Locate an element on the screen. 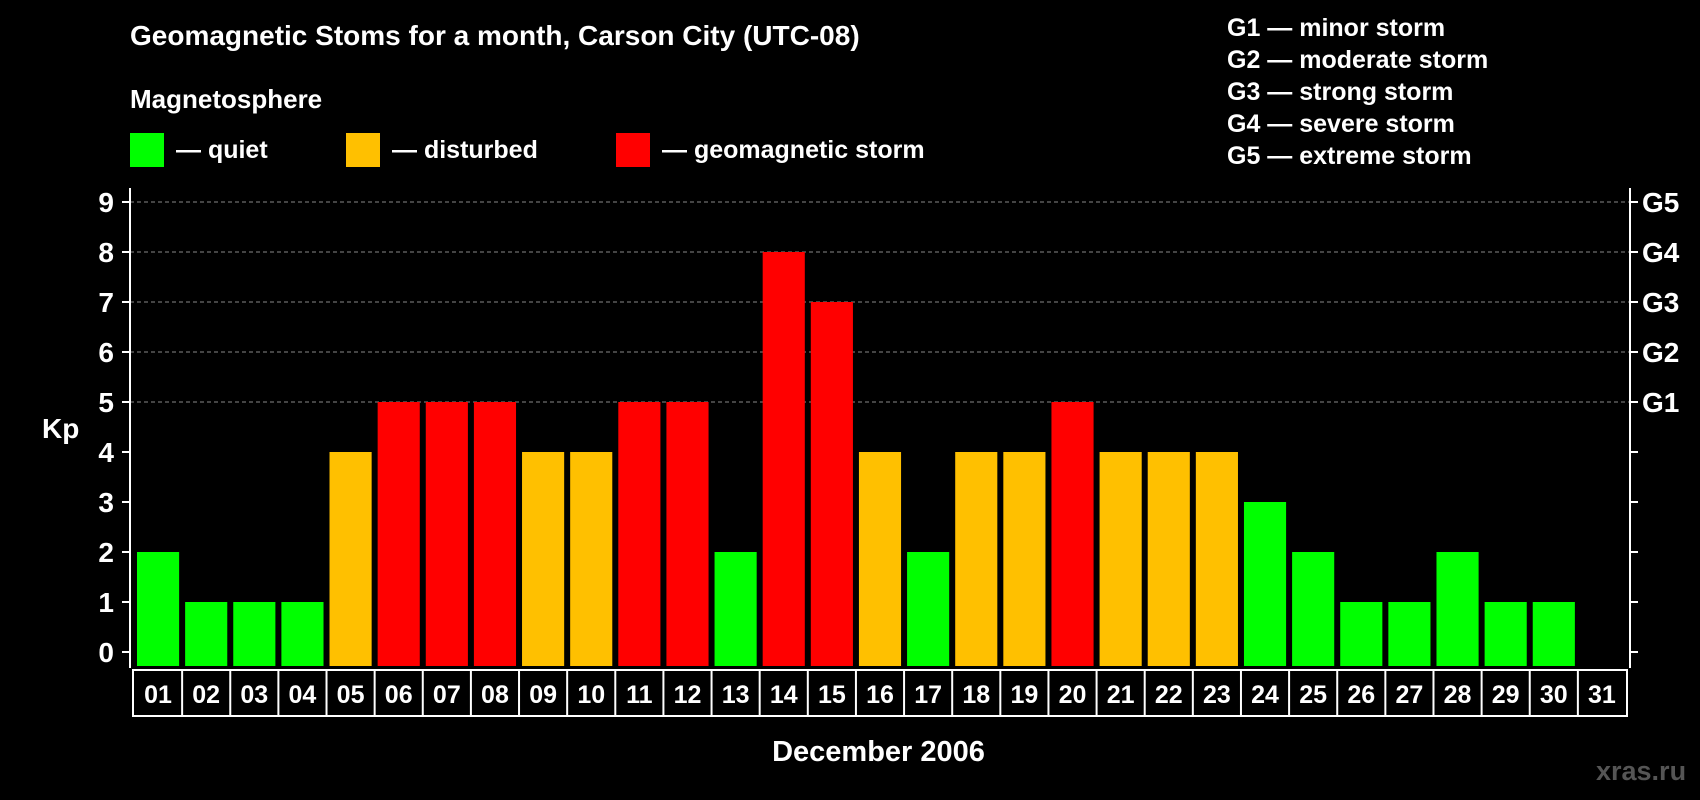 The image size is (1700, 800). x-tick-label: 02 is located at coordinates (206, 695).